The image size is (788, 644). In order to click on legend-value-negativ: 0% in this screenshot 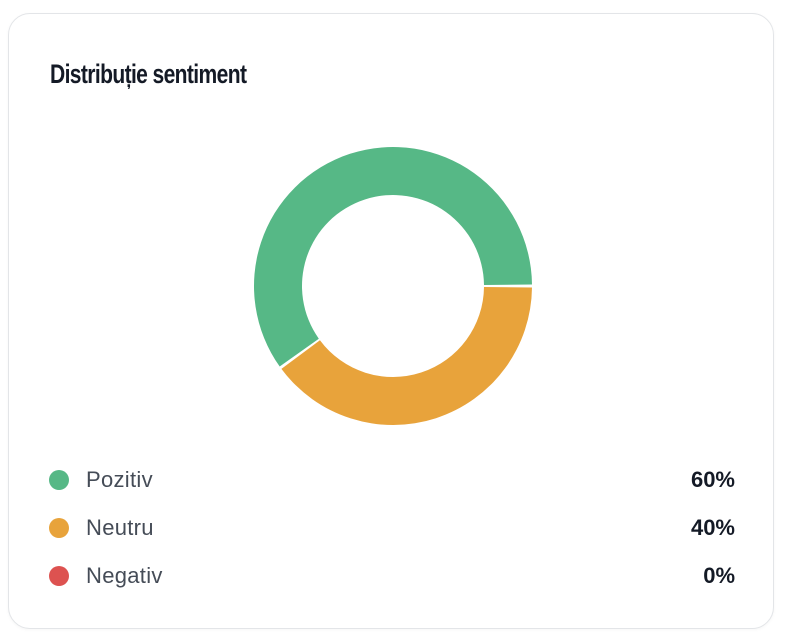, I will do `click(719, 575)`.